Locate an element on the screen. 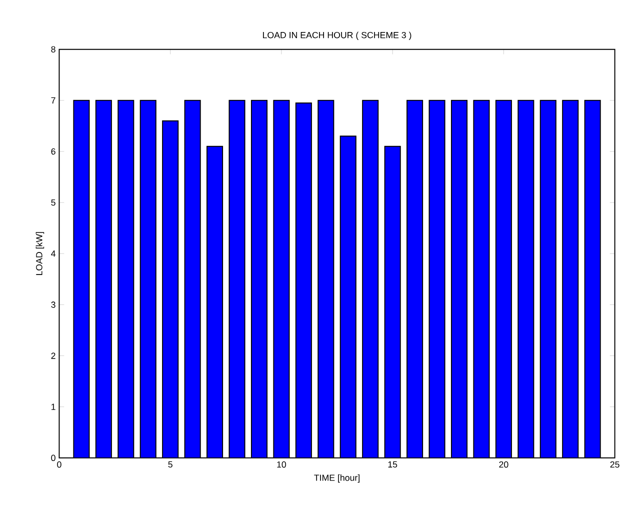  x-tick-label: 15 is located at coordinates (393, 464).